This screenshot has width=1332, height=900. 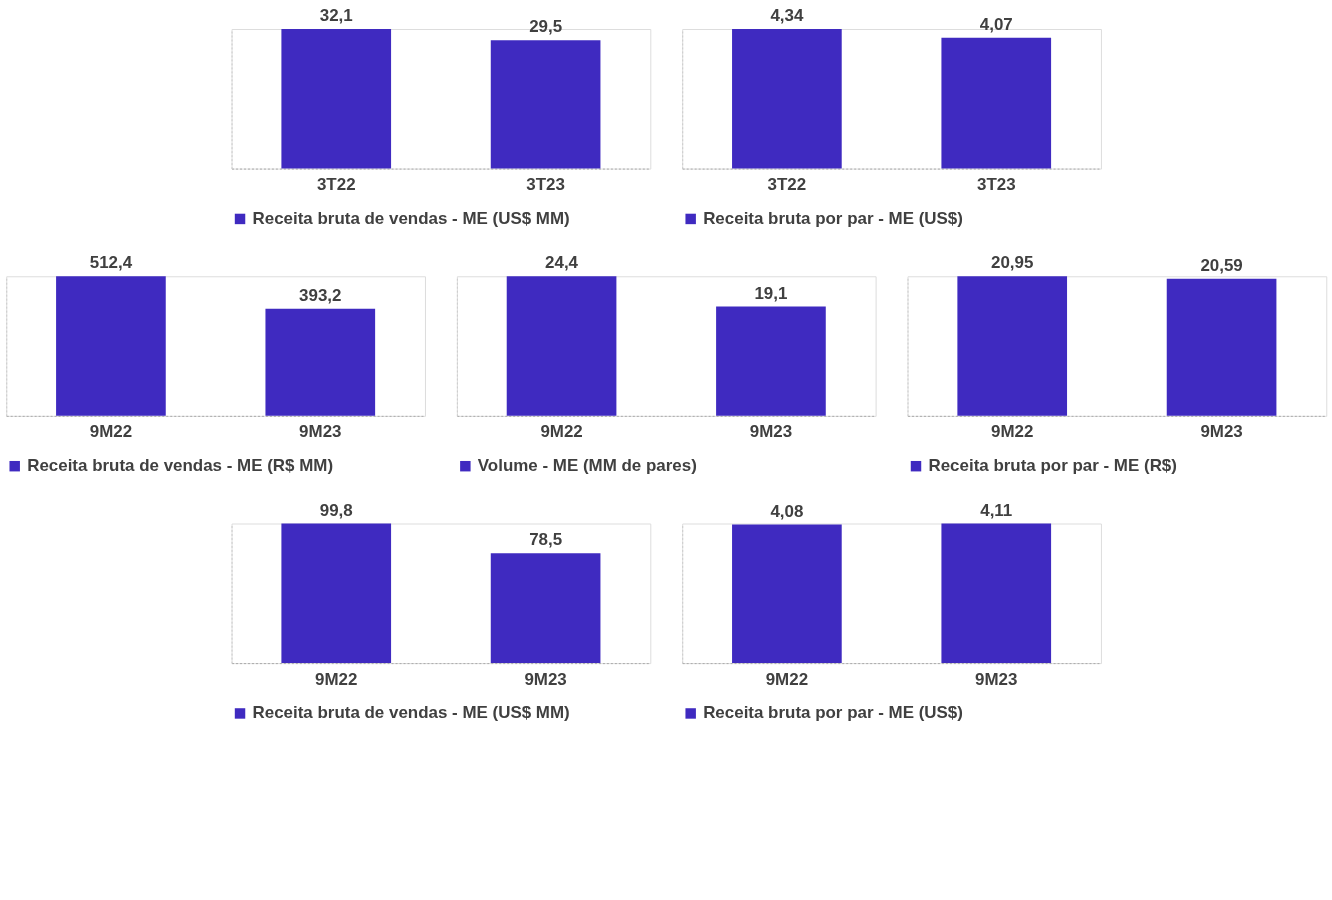 What do you see at coordinates (787, 511) in the screenshot?
I see `data-label: 4,08` at bounding box center [787, 511].